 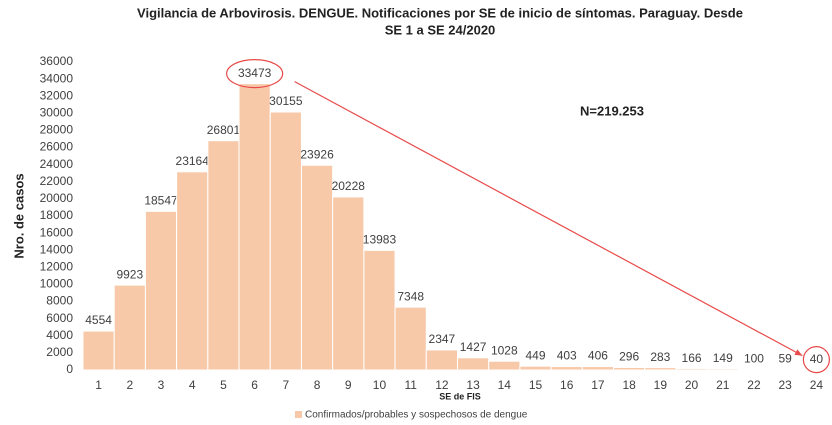 What do you see at coordinates (629, 357) in the screenshot?
I see `data-label: 296` at bounding box center [629, 357].